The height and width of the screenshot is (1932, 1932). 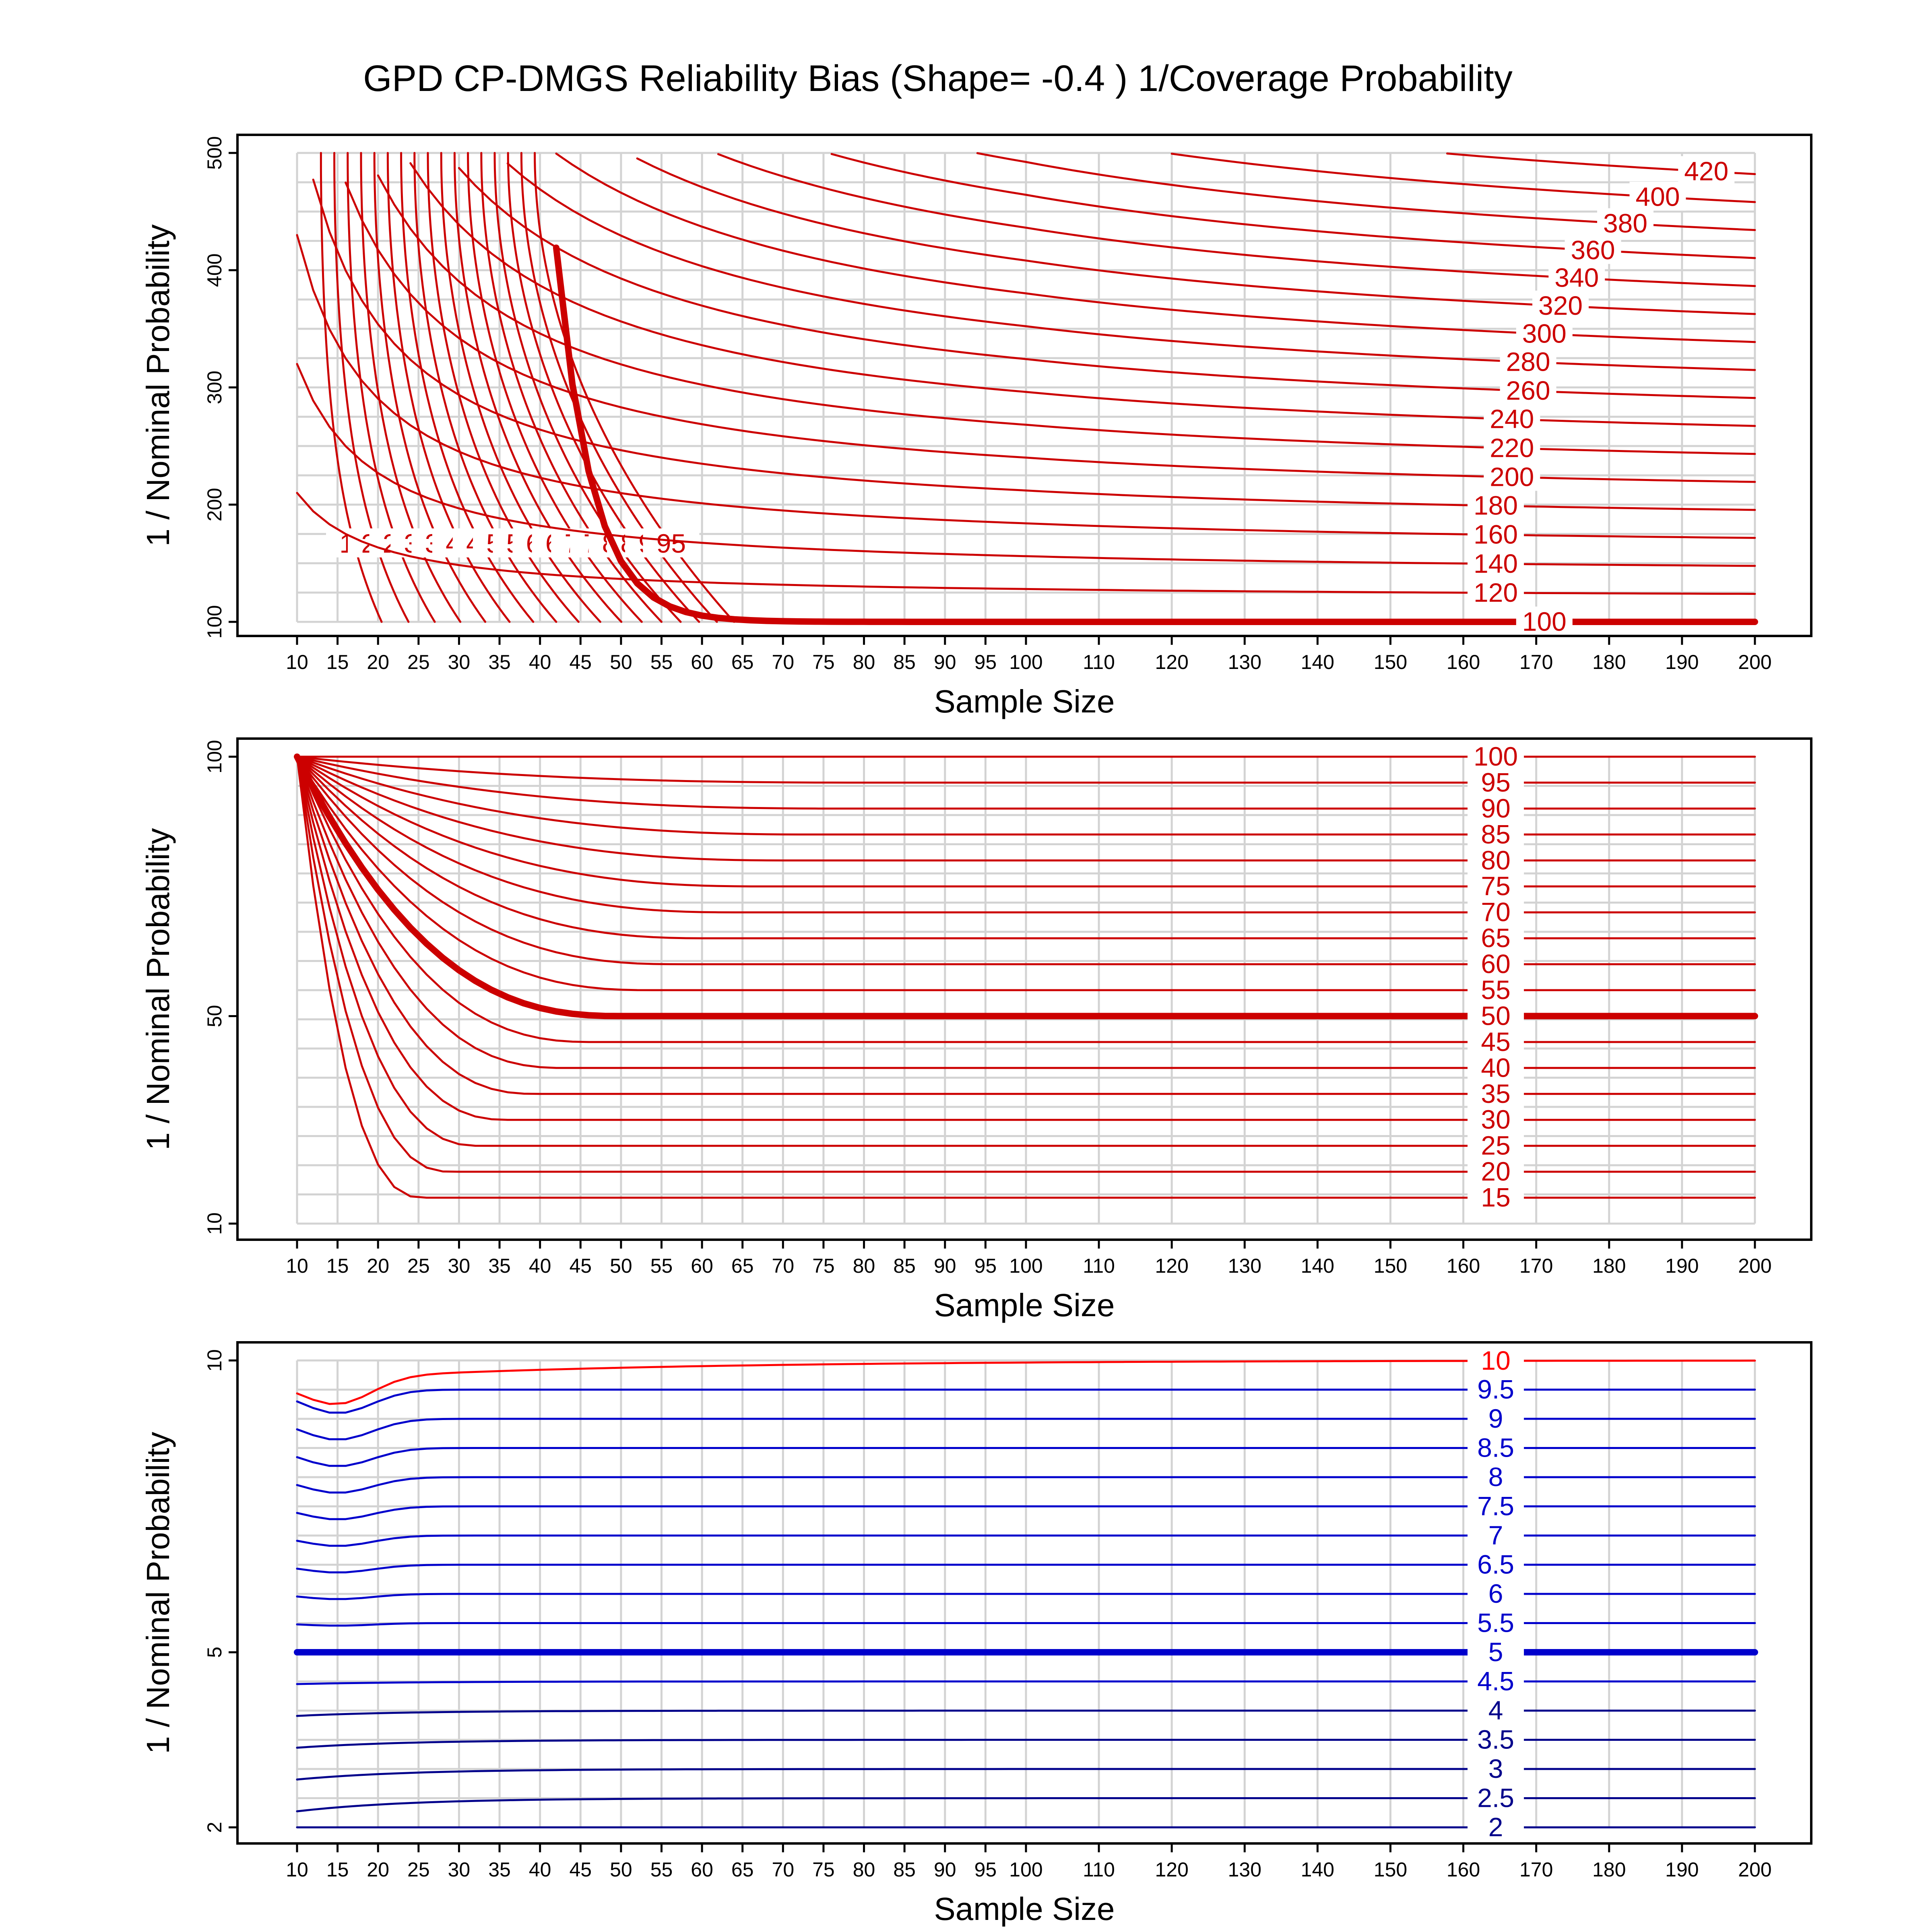 What do you see at coordinates (214, 504) in the screenshot?
I see `y-tick-label: 200` at bounding box center [214, 504].